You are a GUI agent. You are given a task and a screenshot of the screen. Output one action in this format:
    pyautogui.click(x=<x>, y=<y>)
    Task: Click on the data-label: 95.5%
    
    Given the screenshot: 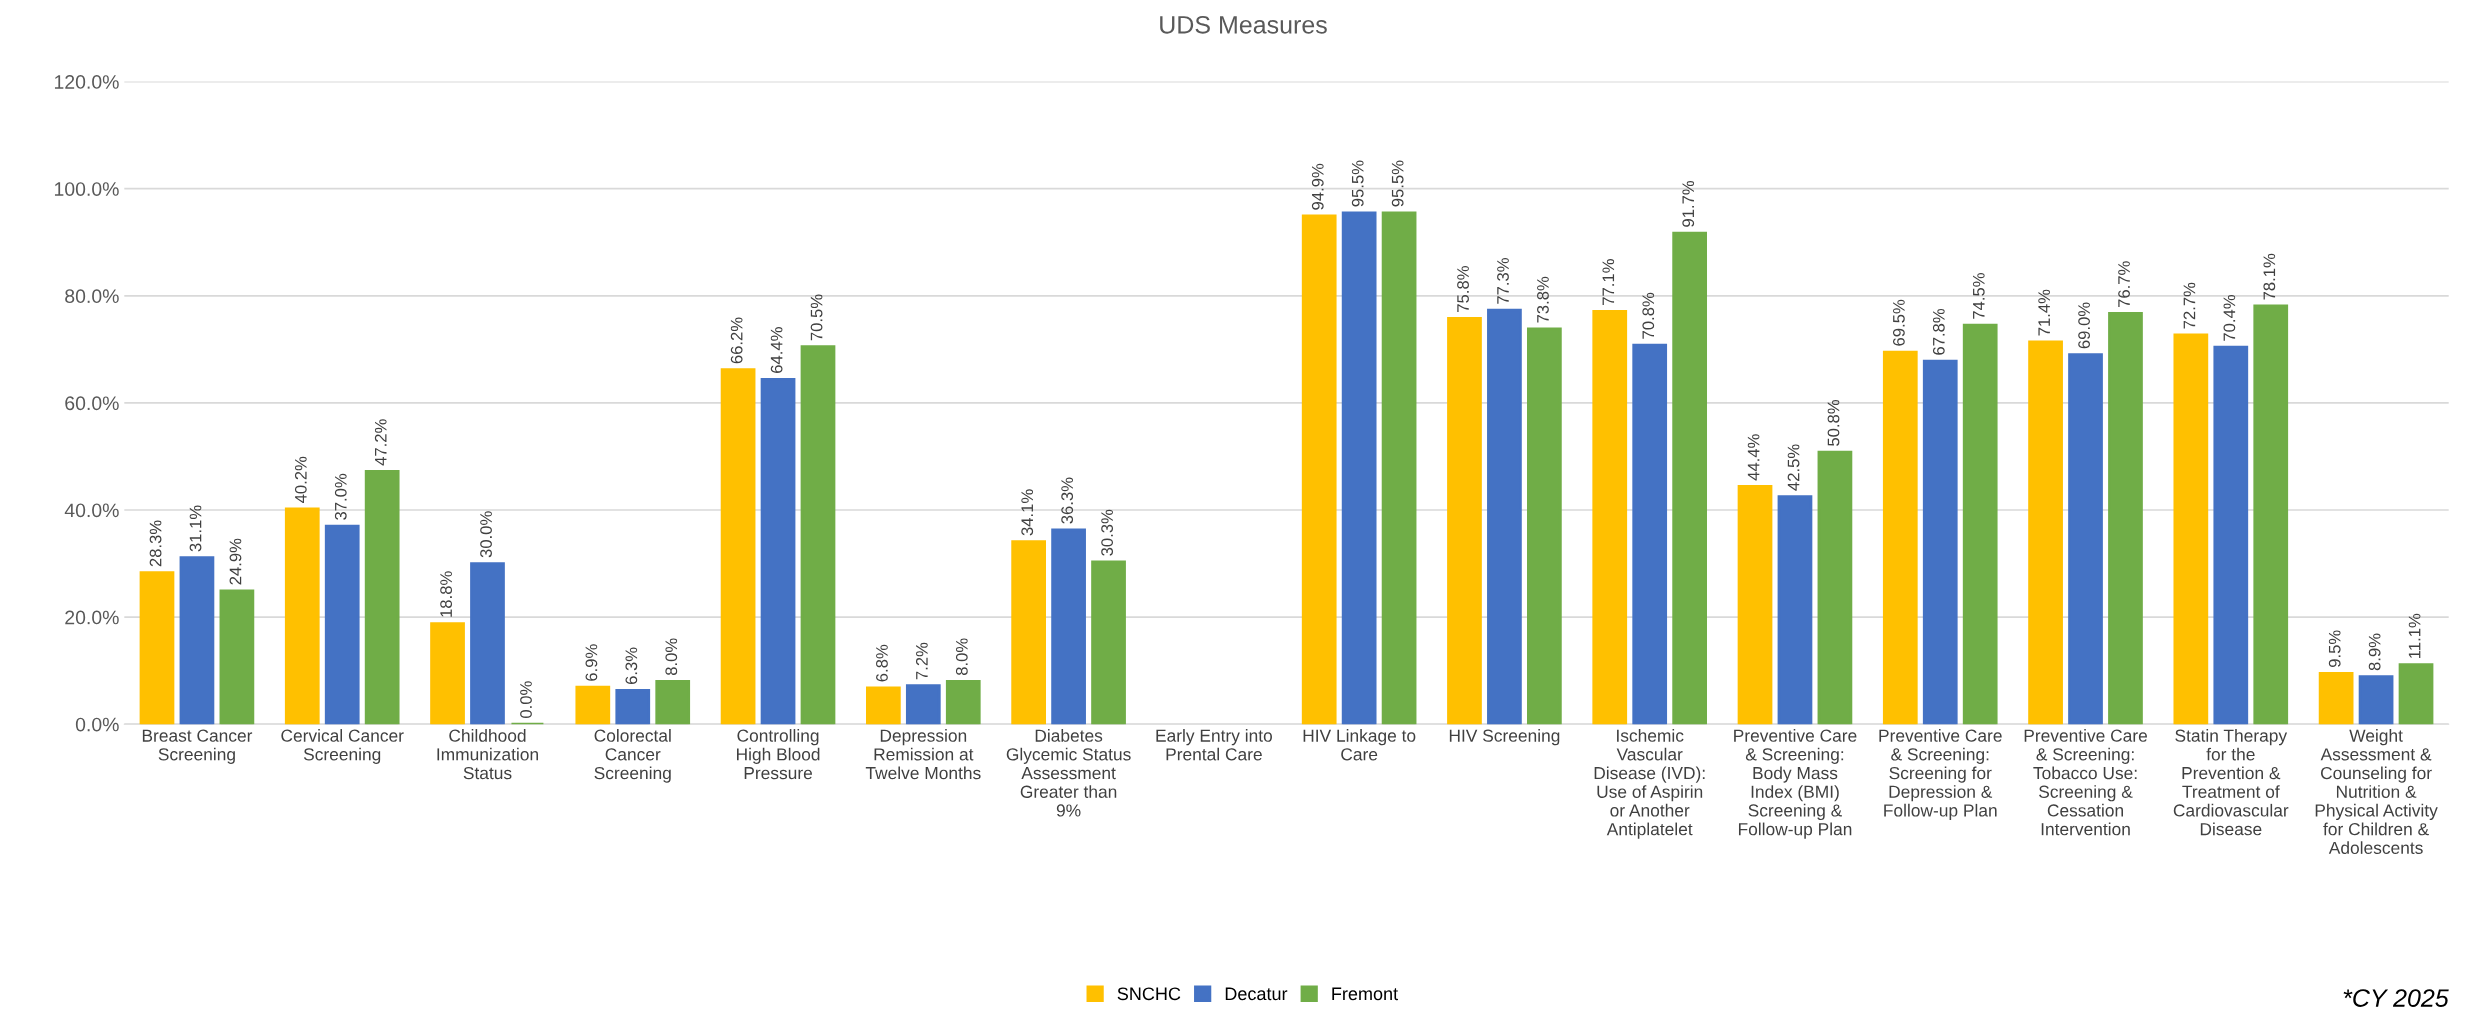 What is the action you would take?
    pyautogui.click(x=1357, y=183)
    